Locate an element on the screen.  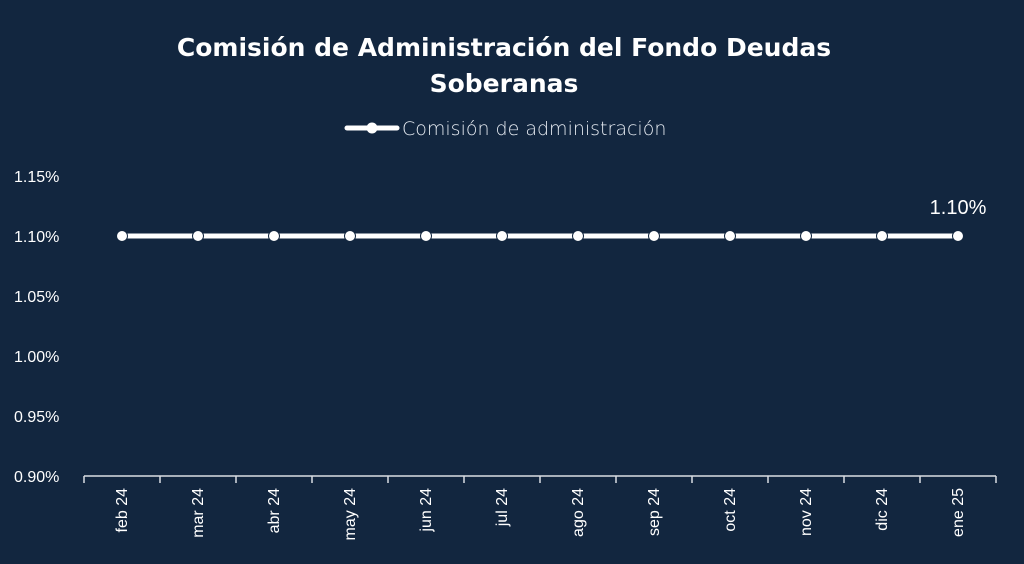
x-tick-label: ene 25 is located at coordinates (958, 512).